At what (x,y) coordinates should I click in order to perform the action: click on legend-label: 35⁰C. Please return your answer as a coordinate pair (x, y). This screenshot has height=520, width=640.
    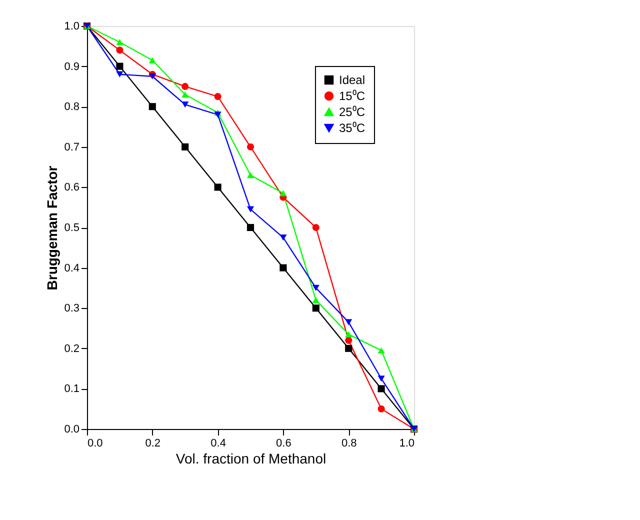
    Looking at the image, I should click on (352, 128).